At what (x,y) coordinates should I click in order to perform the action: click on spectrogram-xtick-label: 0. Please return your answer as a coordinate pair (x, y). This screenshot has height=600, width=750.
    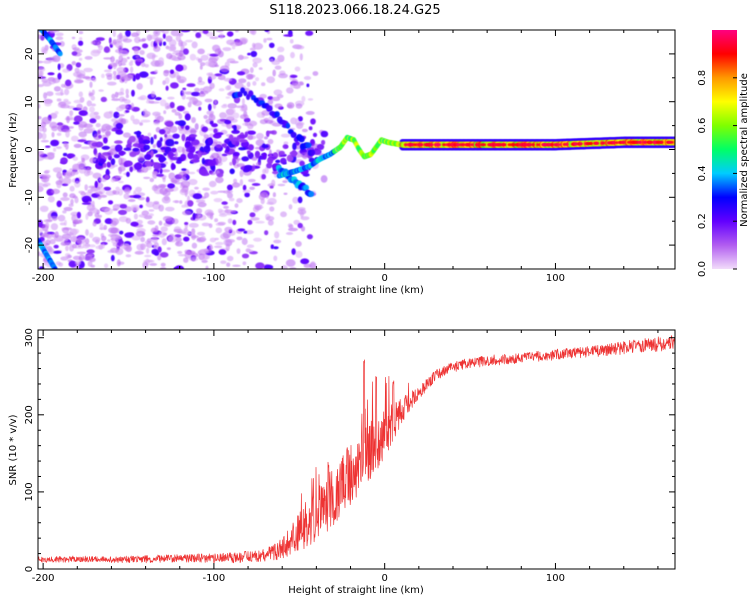
    Looking at the image, I should click on (384, 278).